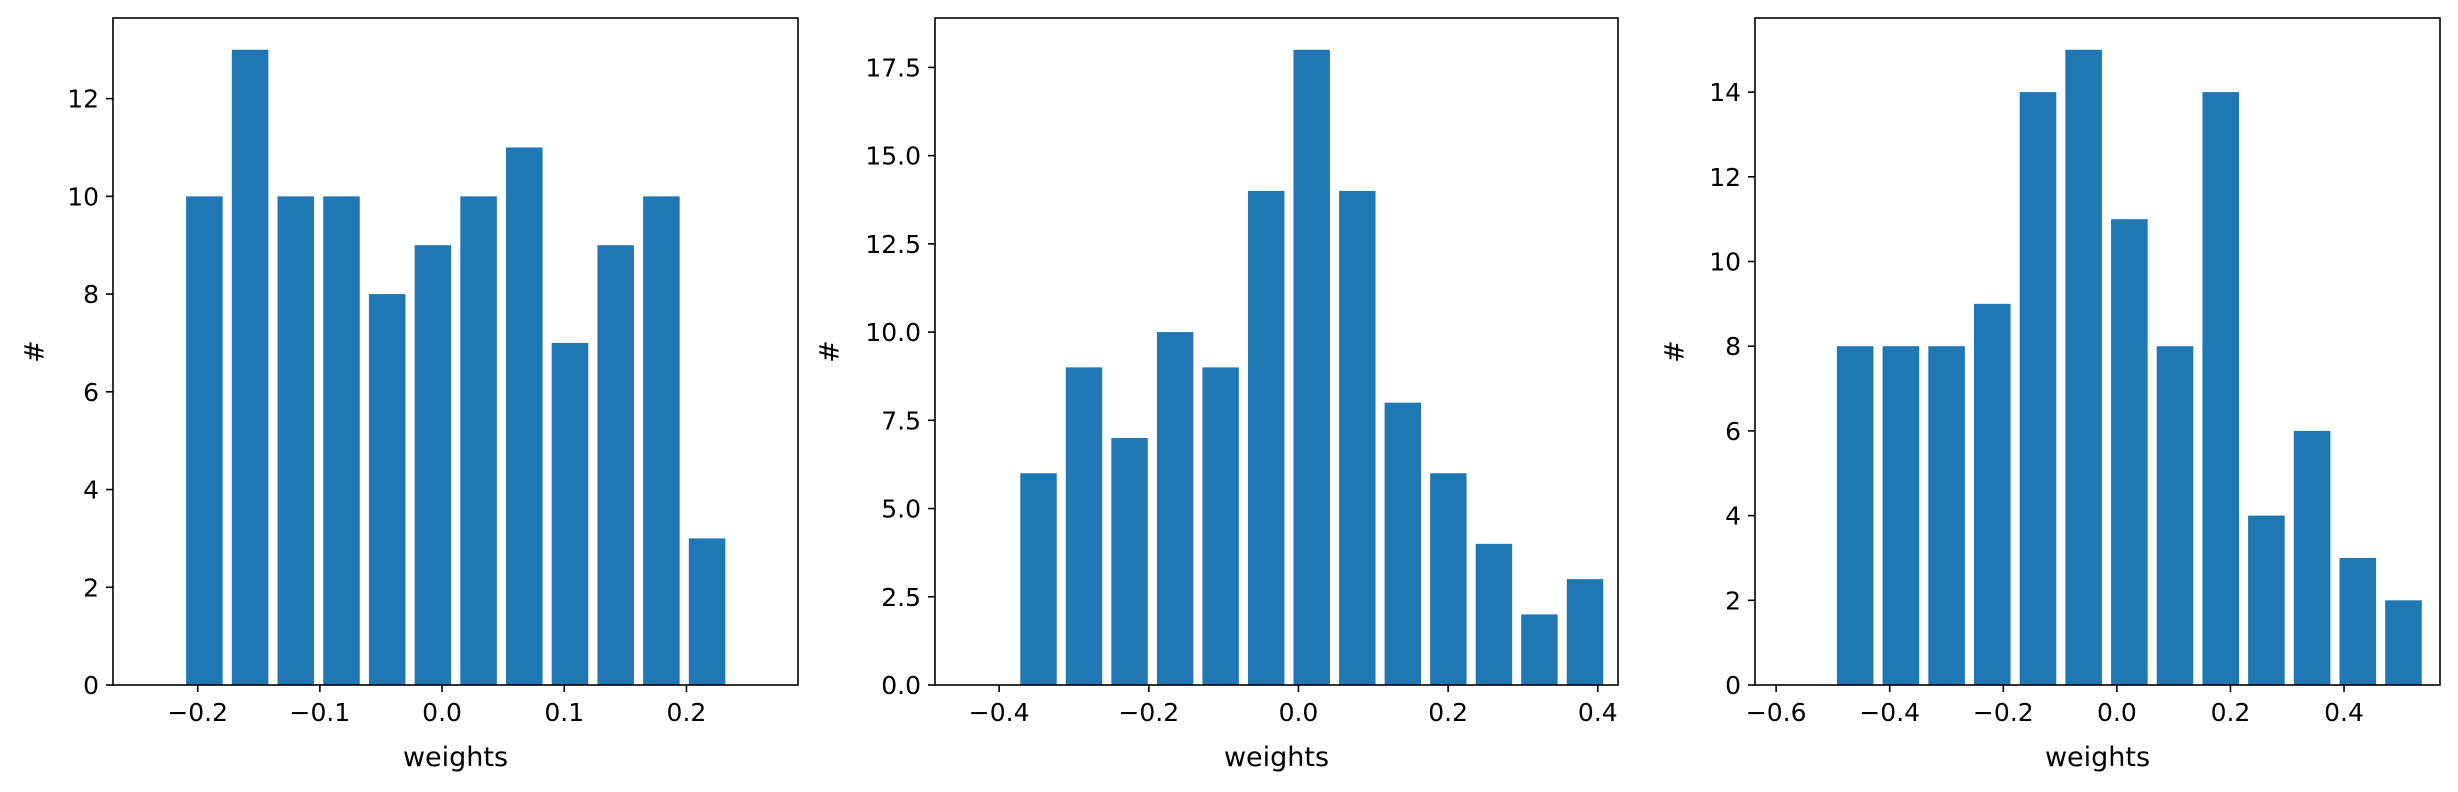  I want to click on y-tick-label: 2.5, so click(901, 597).